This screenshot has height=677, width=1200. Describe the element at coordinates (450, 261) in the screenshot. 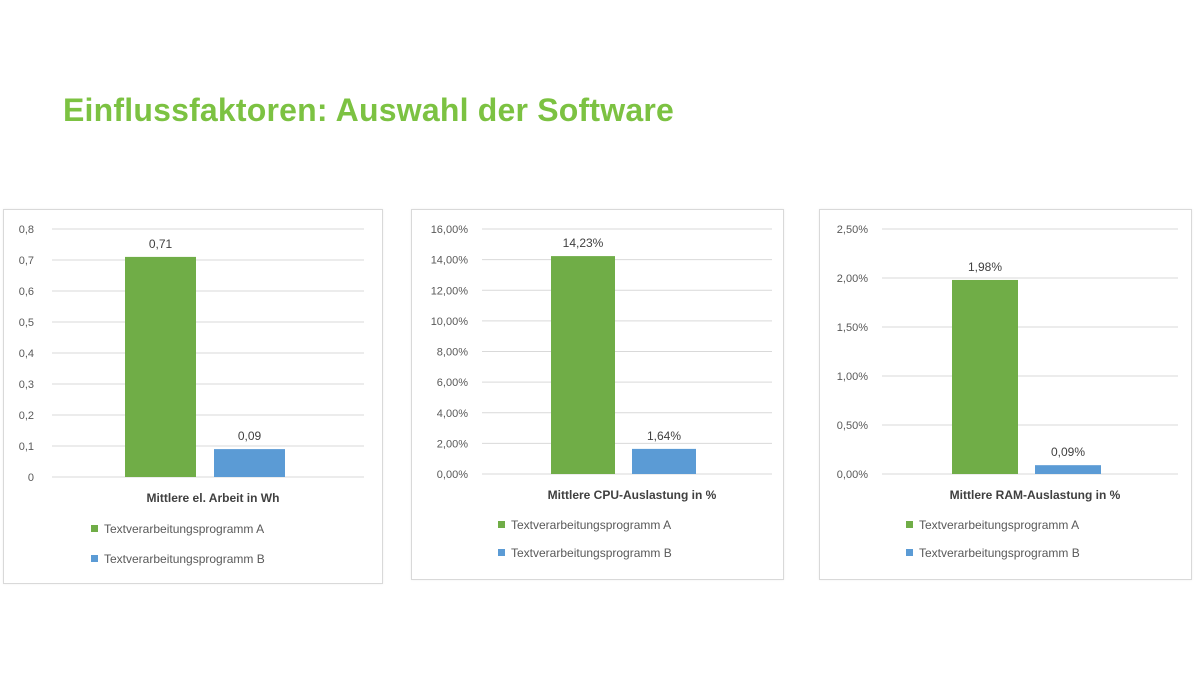

I see `cpu-y-tick-label: 14,00%` at that location.